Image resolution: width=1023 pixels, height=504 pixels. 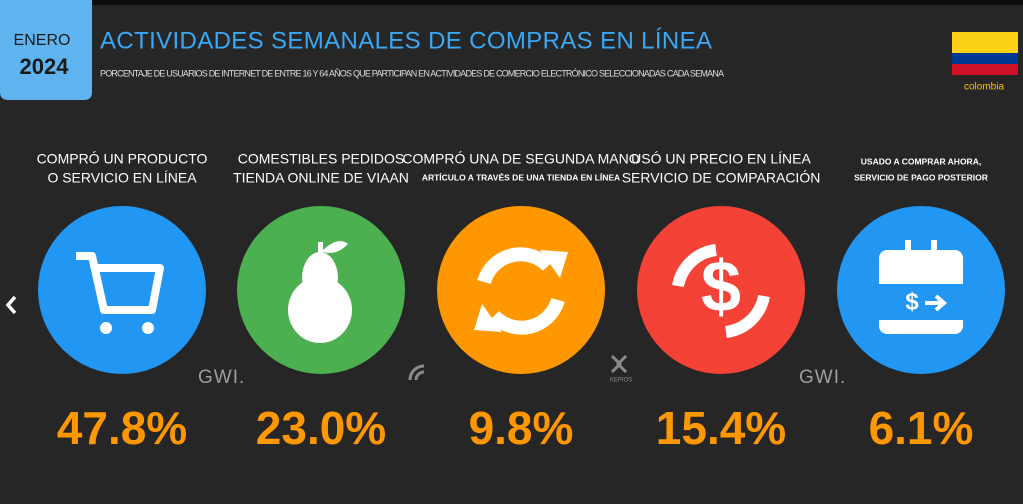 What do you see at coordinates (122, 178) in the screenshot?
I see `item-label: O SERVICIO EN LÍNEA` at bounding box center [122, 178].